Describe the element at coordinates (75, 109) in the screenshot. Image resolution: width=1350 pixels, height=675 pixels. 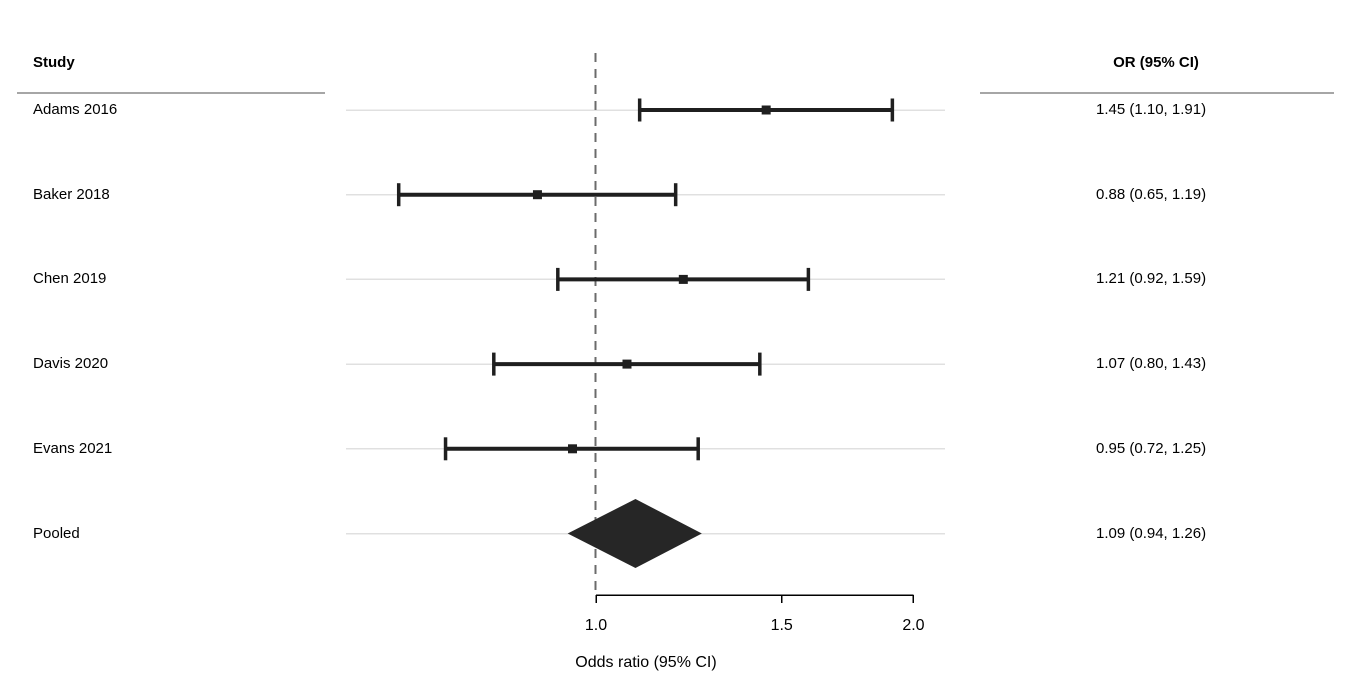
I see `study-label: Adams 2016` at that location.